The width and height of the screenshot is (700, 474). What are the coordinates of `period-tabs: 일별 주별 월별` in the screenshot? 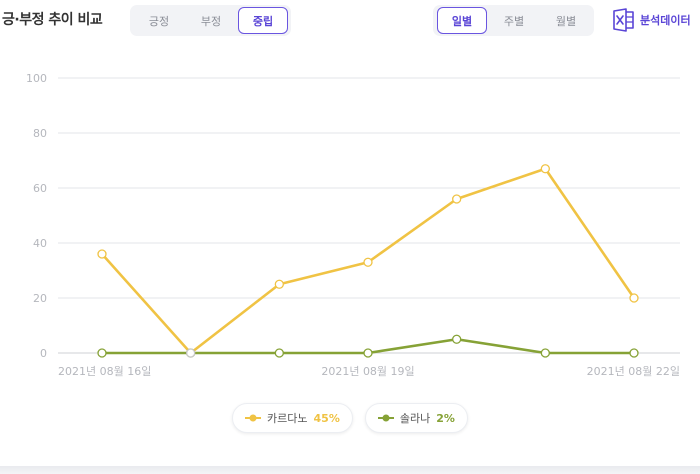 It's located at (513, 20).